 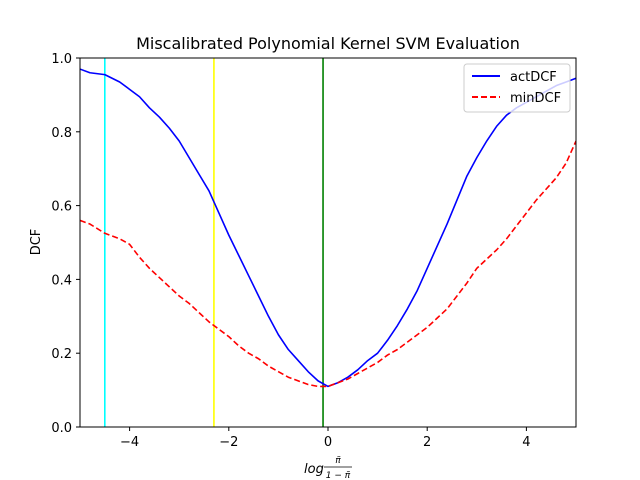 What do you see at coordinates (338, 461) in the screenshot?
I see `x-axis-label-numerator: π̃` at bounding box center [338, 461].